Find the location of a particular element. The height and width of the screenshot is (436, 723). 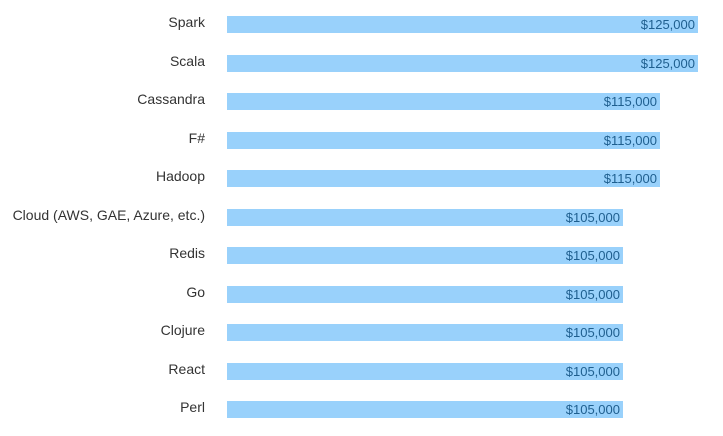

bar-row: Cassandra $115,000 is located at coordinates (361, 100).